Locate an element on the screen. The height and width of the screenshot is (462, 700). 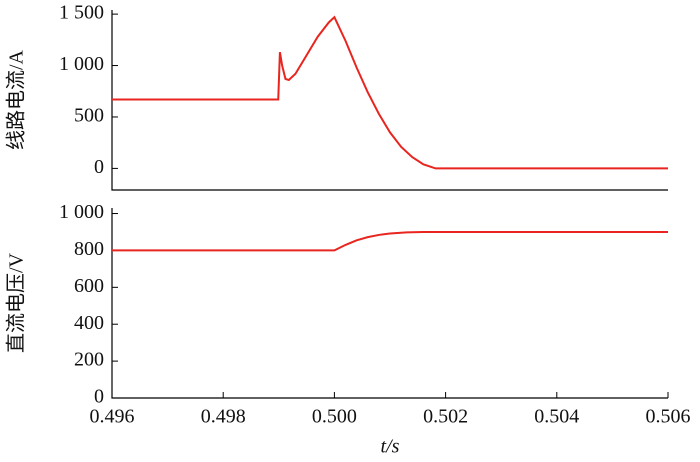
y-tick-label: 200 is located at coordinates (89, 360).